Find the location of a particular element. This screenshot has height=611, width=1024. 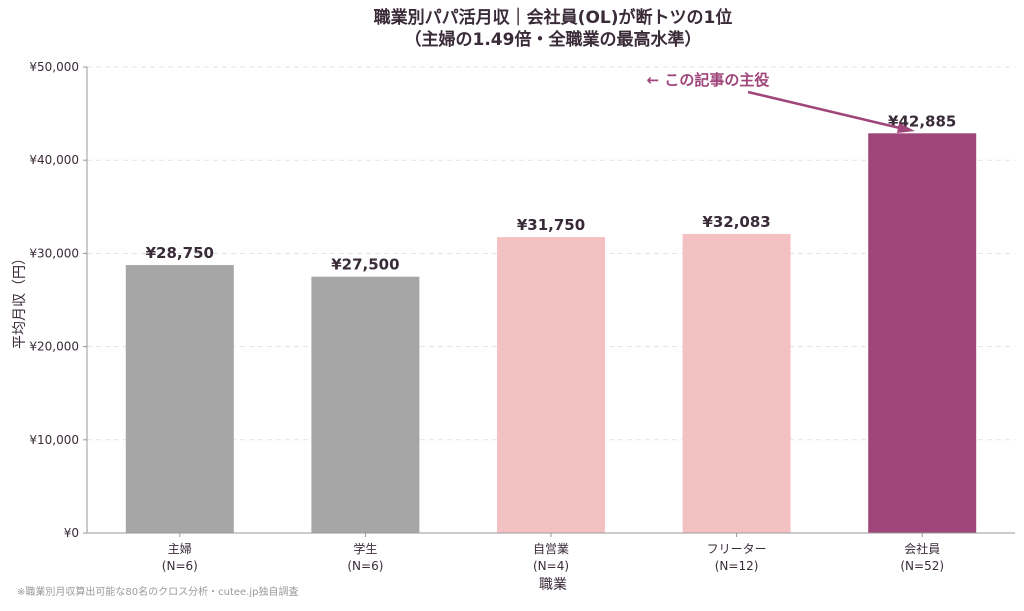

y-tick-label: ¥10,000 is located at coordinates (54, 440).